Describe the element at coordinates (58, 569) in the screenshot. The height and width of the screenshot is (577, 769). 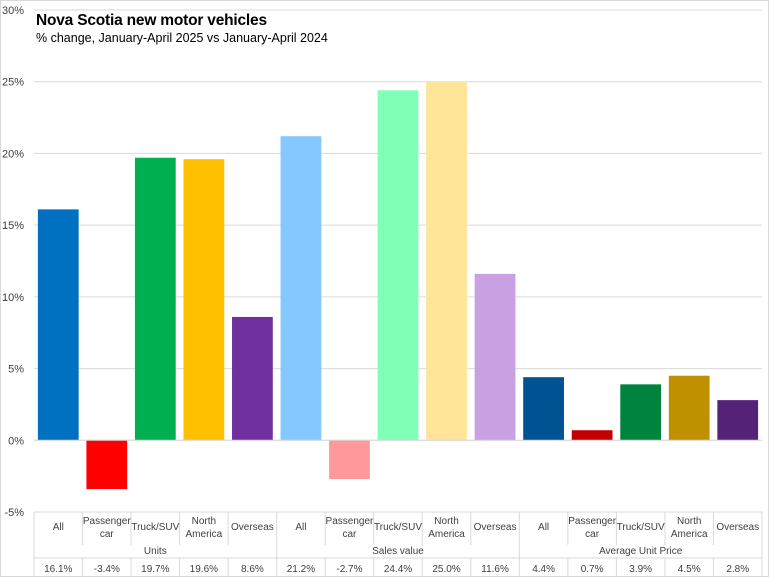
I see `data-label: 16.1%` at that location.